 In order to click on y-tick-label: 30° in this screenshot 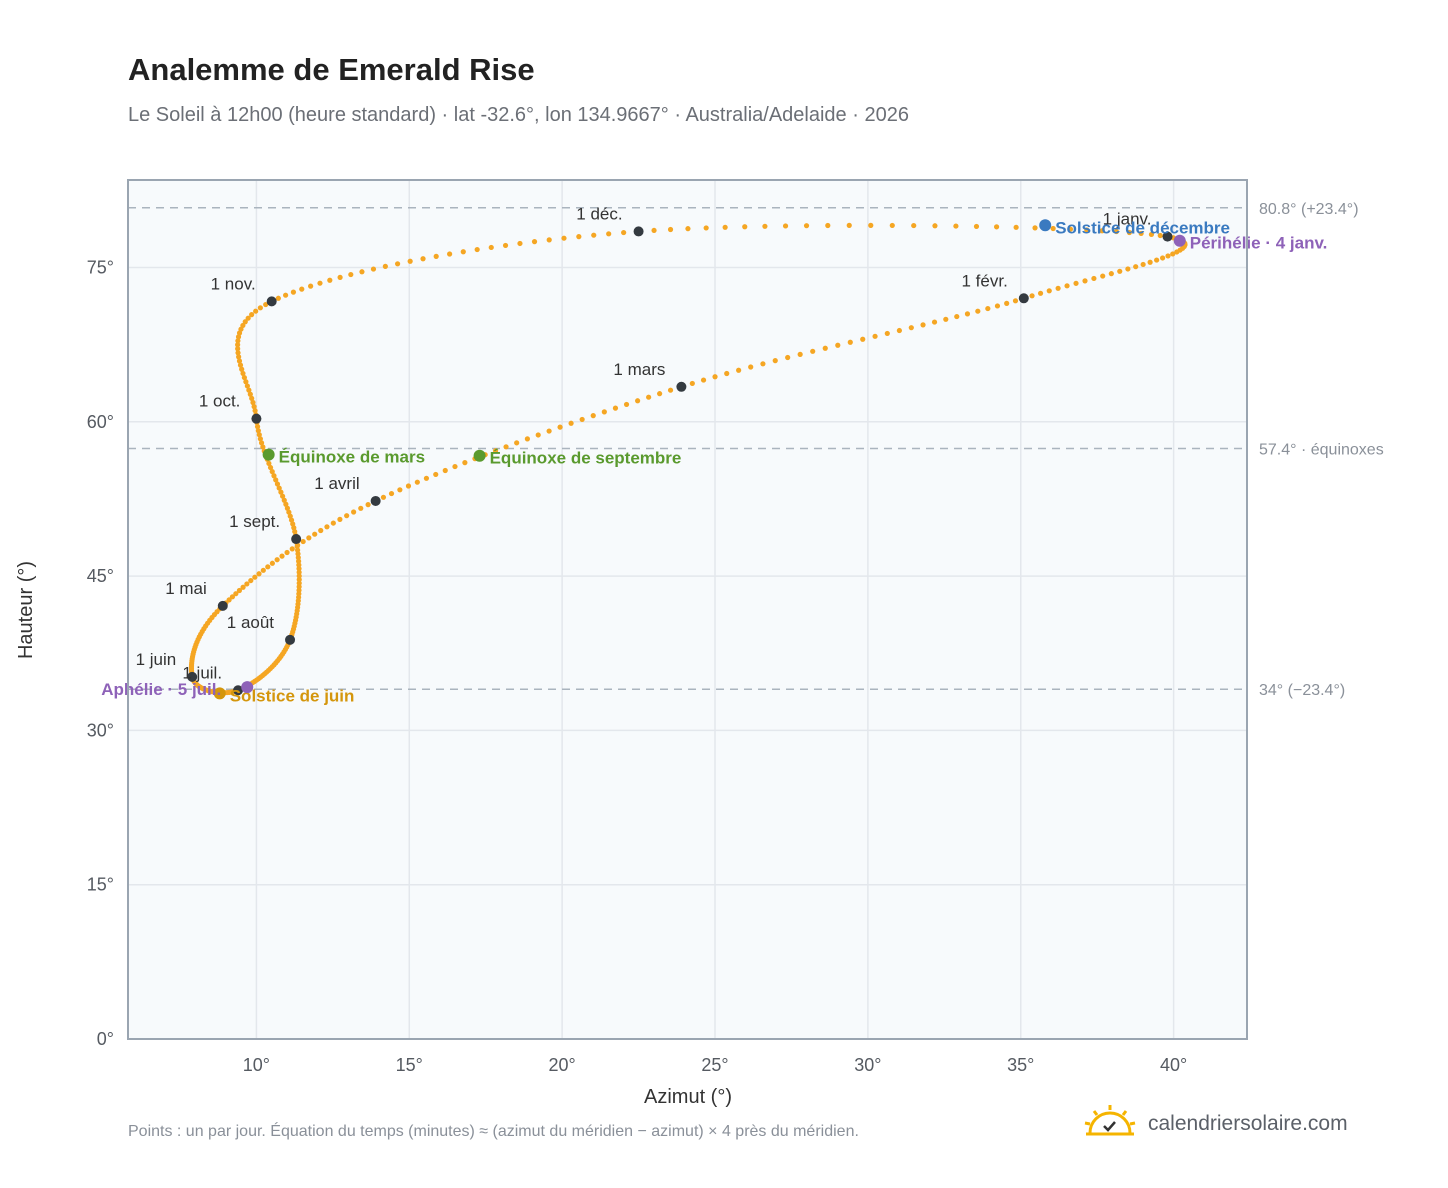, I will do `click(100, 730)`.